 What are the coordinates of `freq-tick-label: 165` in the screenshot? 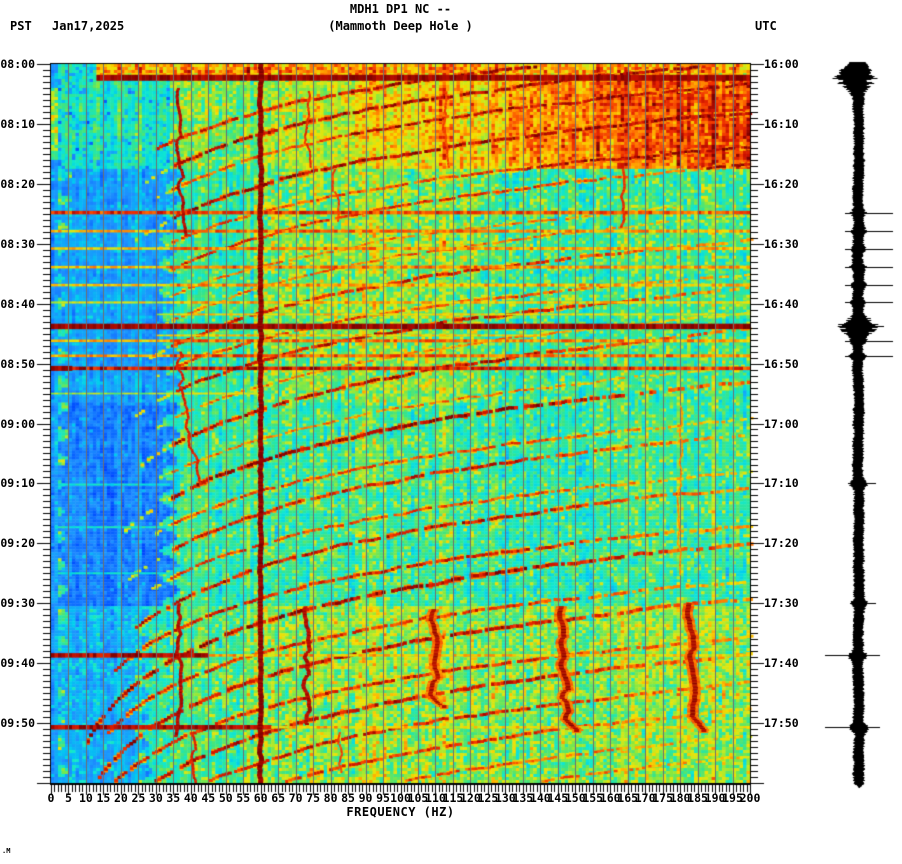 It's located at (628, 798).